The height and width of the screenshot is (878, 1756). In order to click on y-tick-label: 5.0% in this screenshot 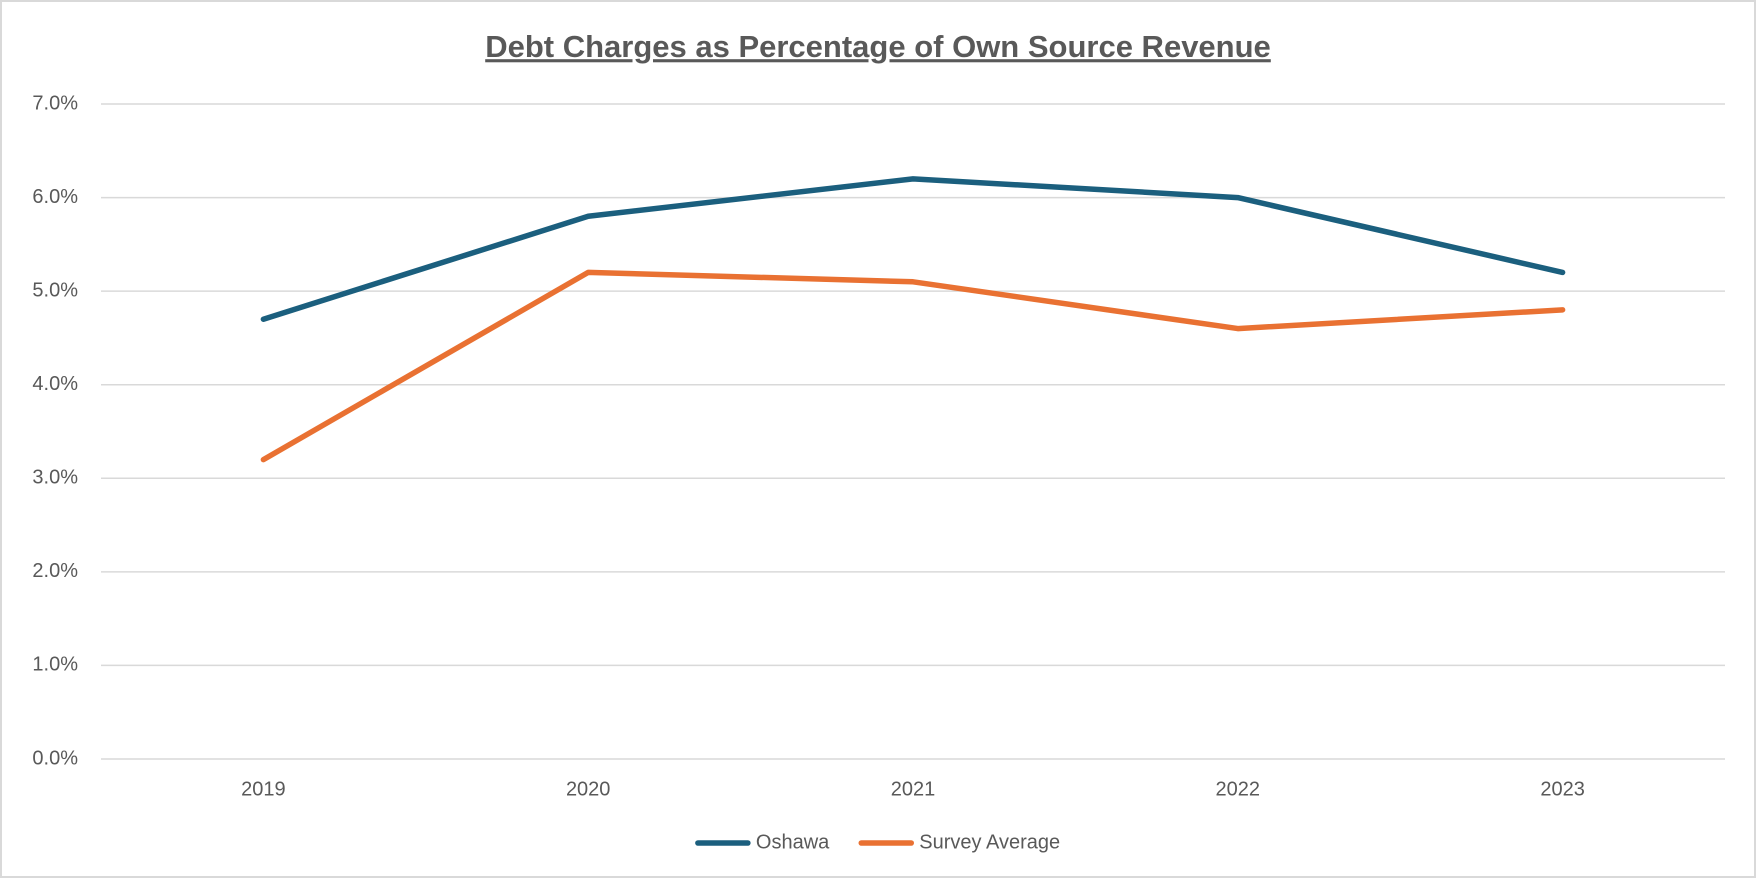, I will do `click(55, 290)`.